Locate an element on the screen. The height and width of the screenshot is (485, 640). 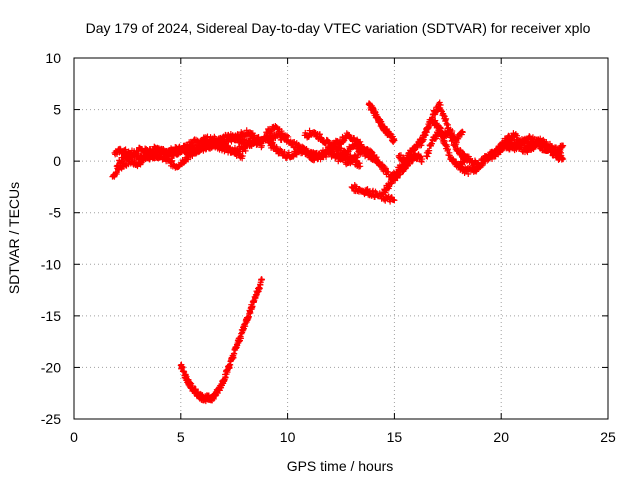
series-arc-f is located at coordinates (322, 152).